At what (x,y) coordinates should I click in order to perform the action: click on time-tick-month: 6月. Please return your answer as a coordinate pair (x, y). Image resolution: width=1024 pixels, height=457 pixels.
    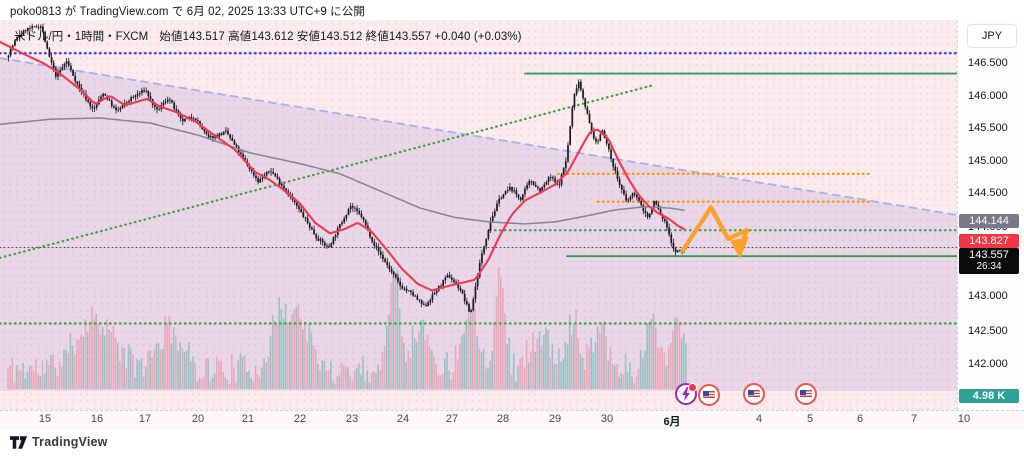
    Looking at the image, I should click on (672, 422).